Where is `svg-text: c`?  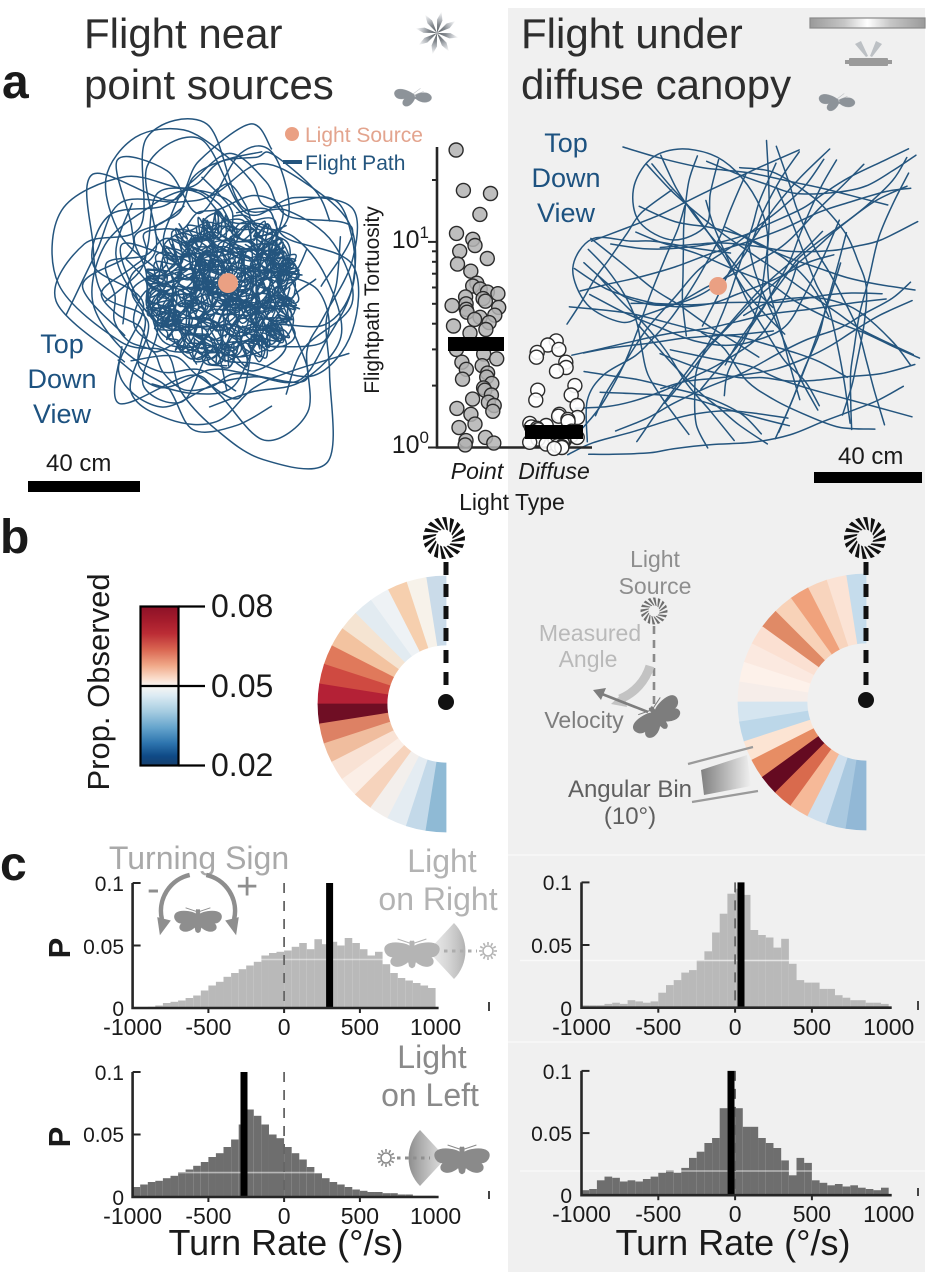 svg-text: c is located at coordinates (13, 864).